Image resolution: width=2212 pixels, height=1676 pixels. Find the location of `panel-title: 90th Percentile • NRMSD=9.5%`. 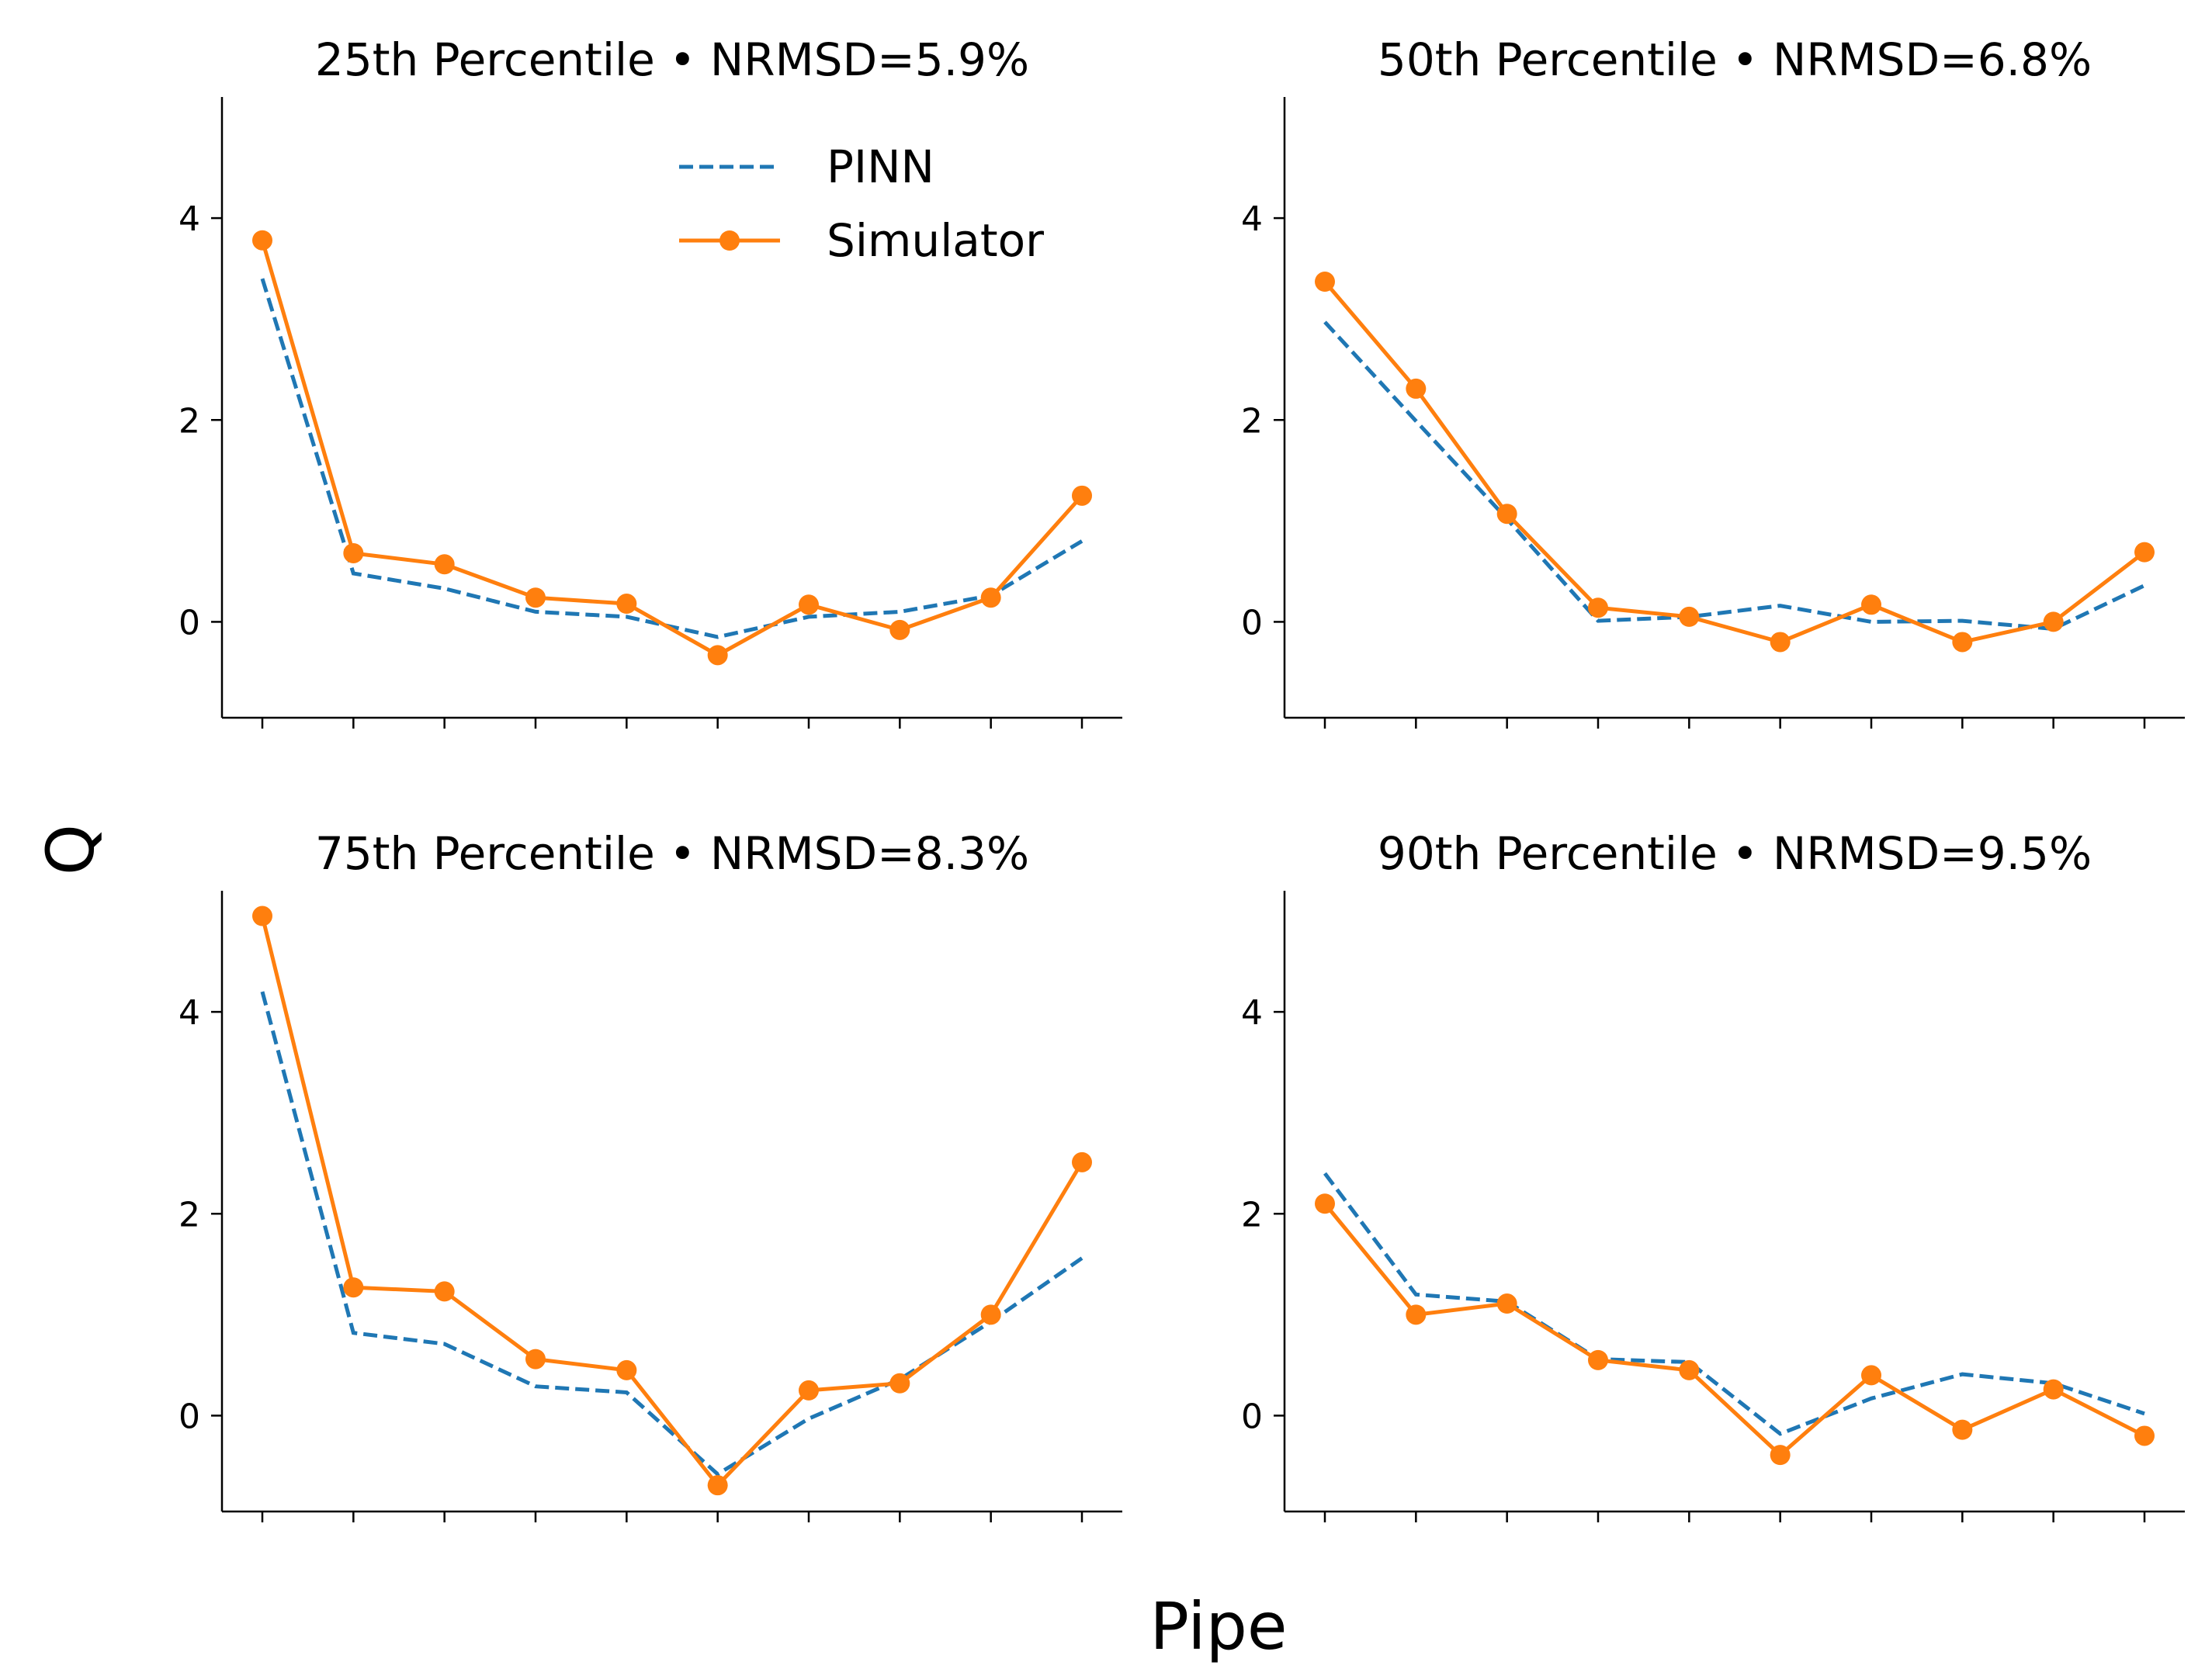

panel-title: 90th Percentile • NRMSD=9.5% is located at coordinates (1735, 853).